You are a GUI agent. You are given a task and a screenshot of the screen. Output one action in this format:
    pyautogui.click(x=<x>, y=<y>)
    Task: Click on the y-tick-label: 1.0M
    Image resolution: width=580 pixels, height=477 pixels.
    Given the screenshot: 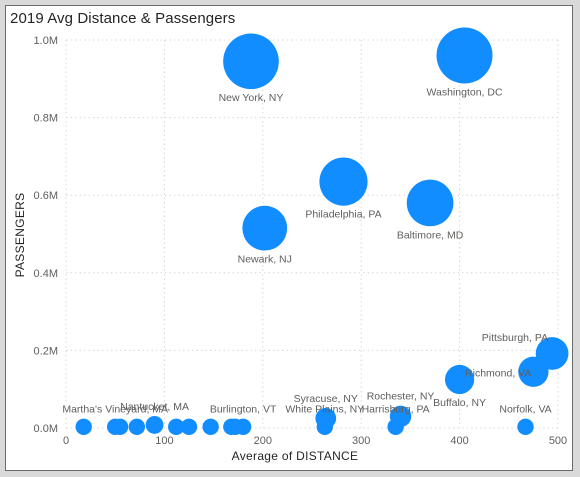 What is the action you would take?
    pyautogui.click(x=46, y=41)
    